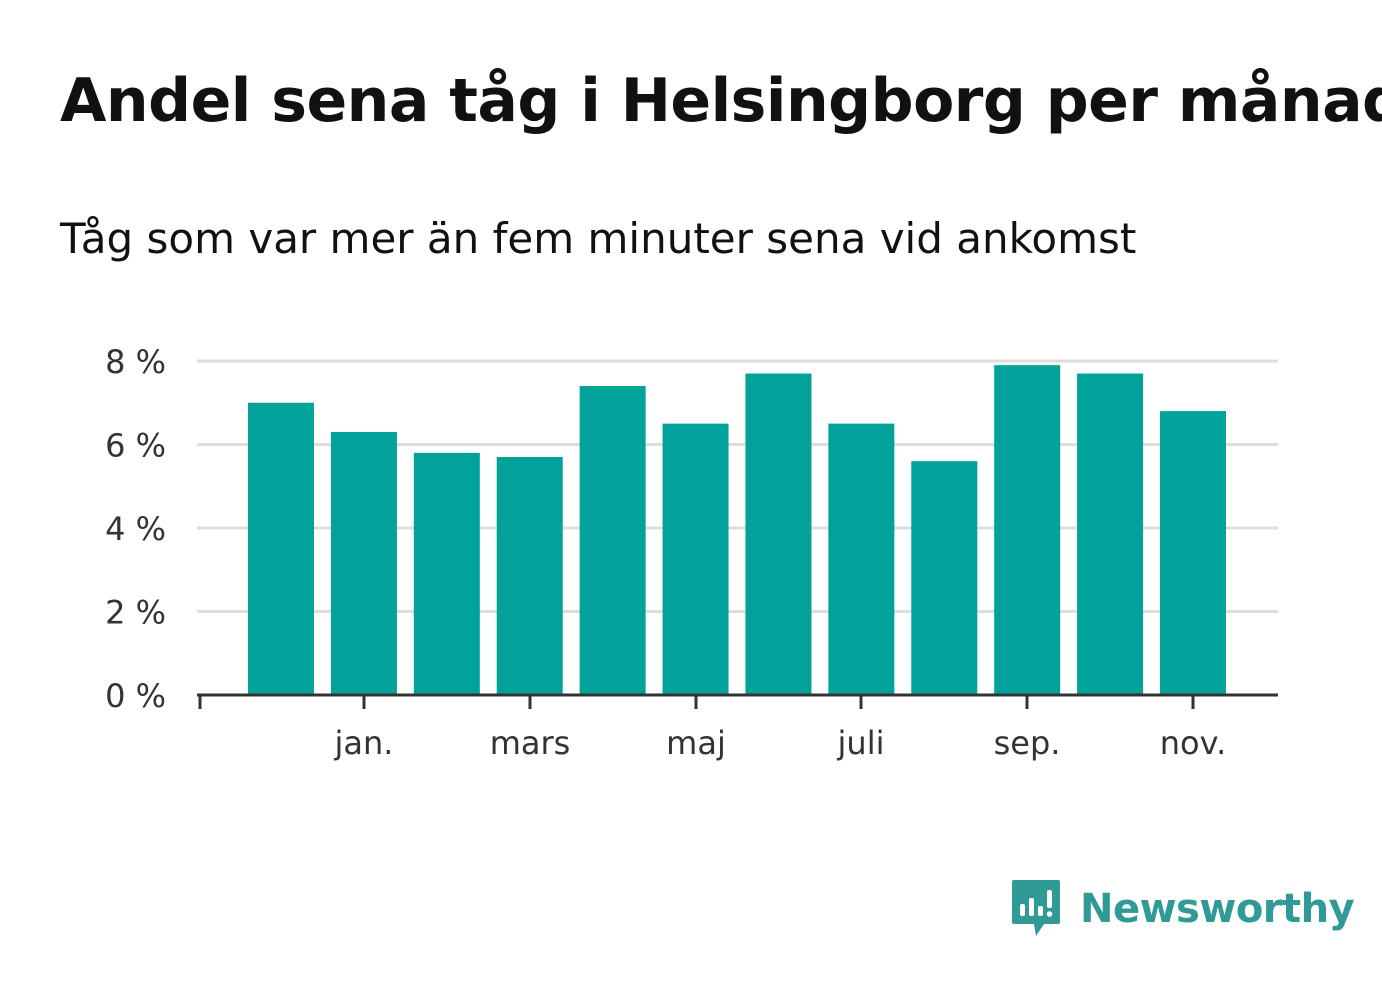 The width and height of the screenshot is (1382, 999). I want to click on newsworthy-logo-icon, so click(1036, 908).